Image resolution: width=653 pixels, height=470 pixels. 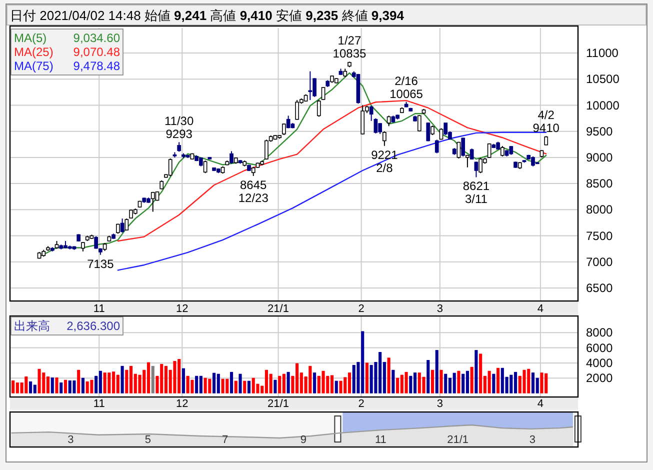 I want to click on annotation: 11/30, so click(x=179, y=121).